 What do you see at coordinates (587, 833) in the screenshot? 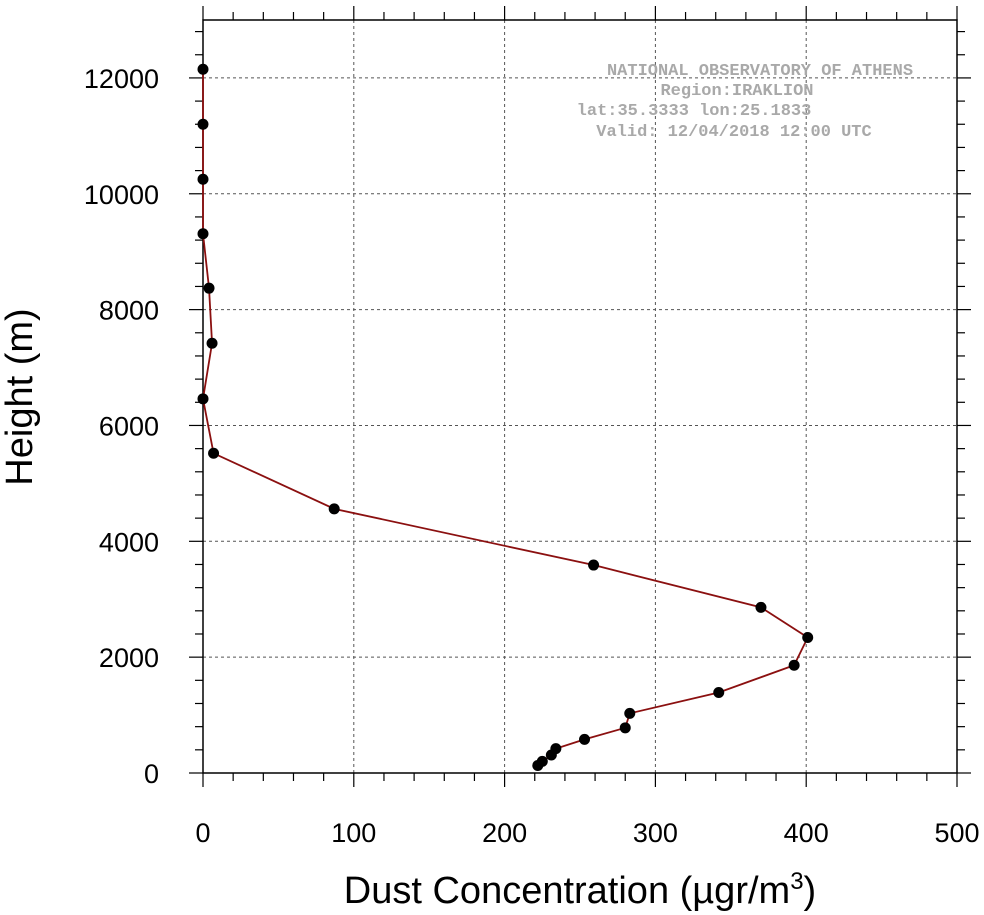
I see `x-tick-labels: 0 100 200 300 400 500` at bounding box center [587, 833].